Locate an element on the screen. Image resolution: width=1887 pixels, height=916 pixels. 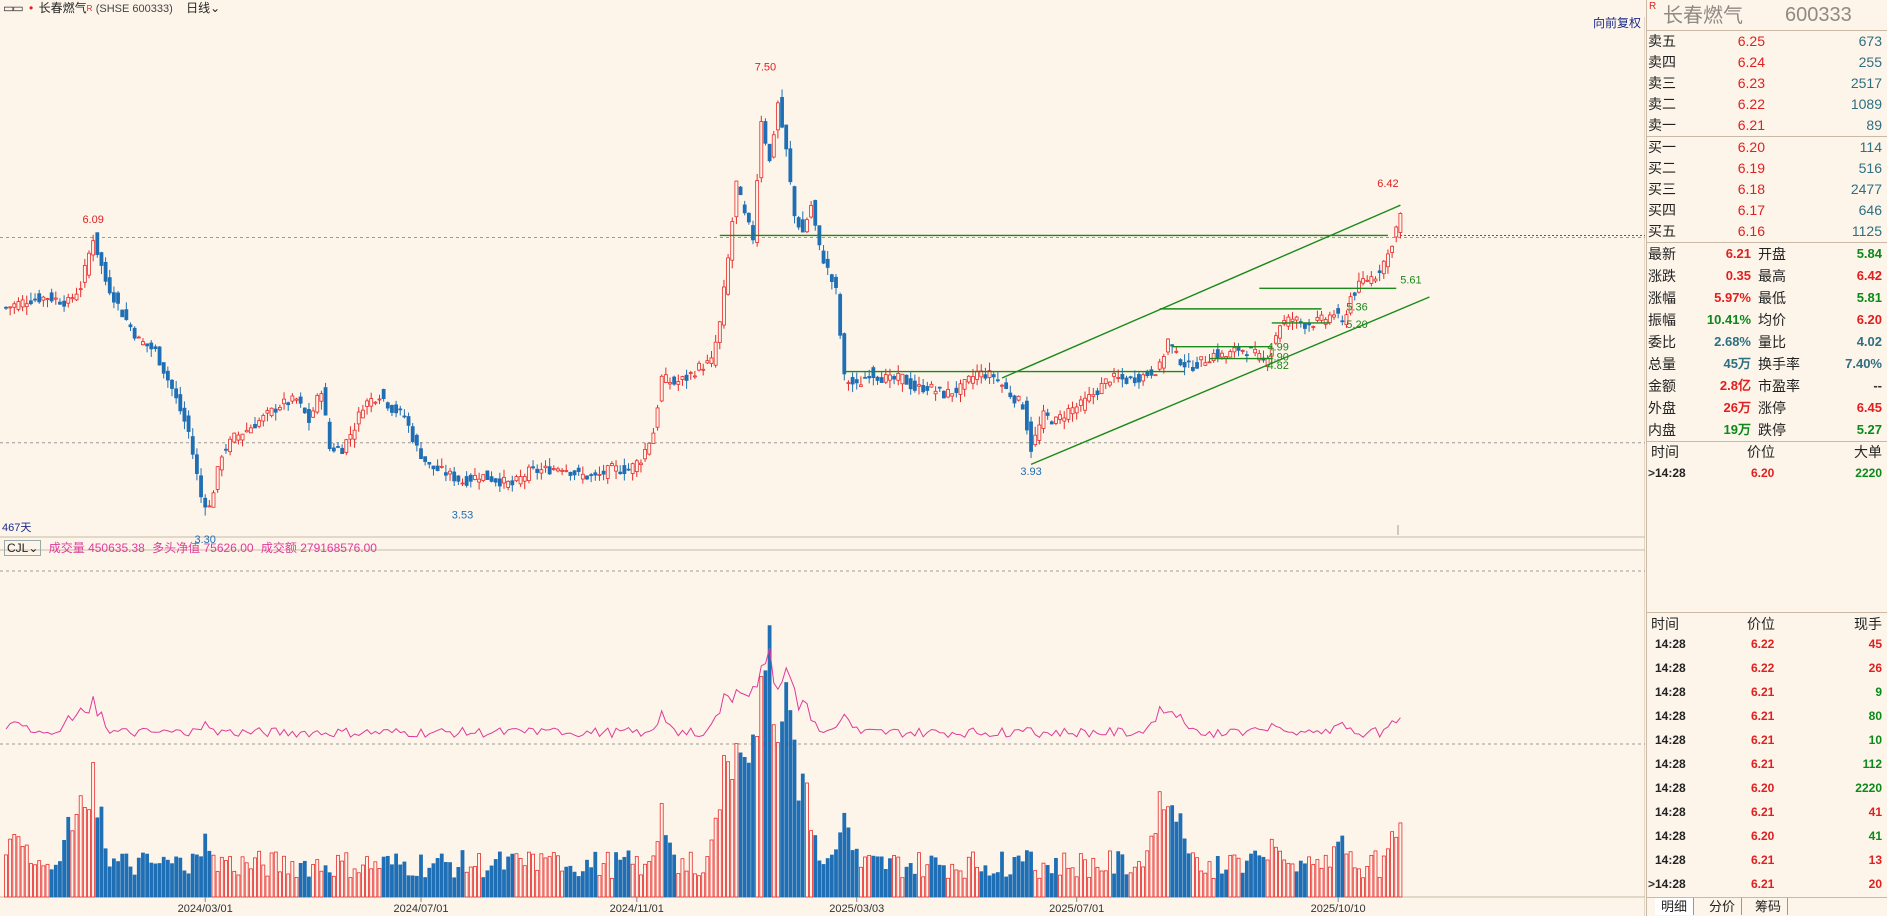
tick-row: 14:28 6.21 112 is located at coordinates (1767, 764).